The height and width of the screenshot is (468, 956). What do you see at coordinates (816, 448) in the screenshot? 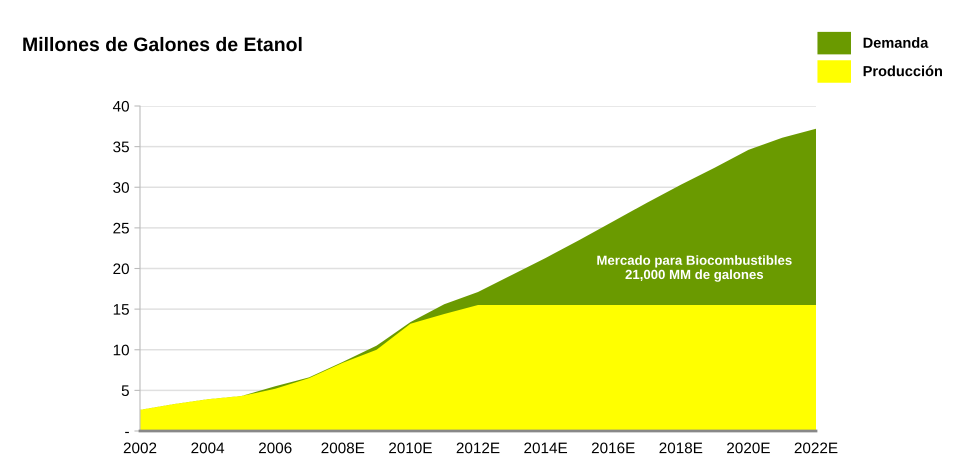
I see `x-tick-label: 2022E` at bounding box center [816, 448].